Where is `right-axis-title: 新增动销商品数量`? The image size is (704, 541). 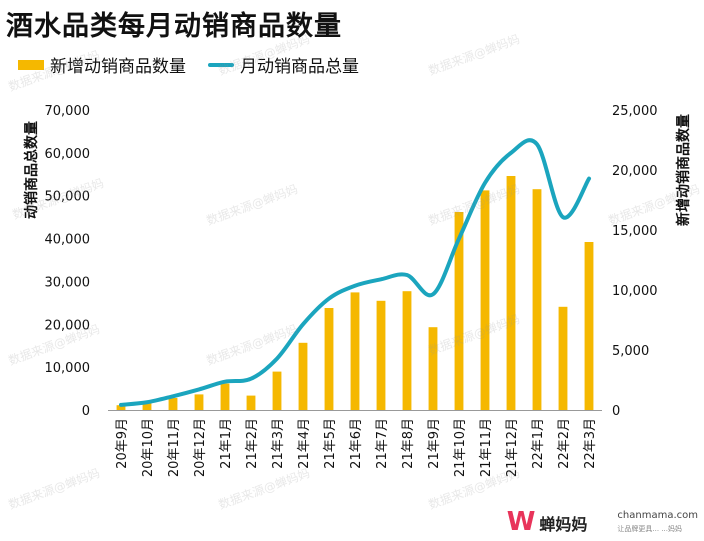
right-axis-title: 新增动销商品数量 is located at coordinates (683, 170).